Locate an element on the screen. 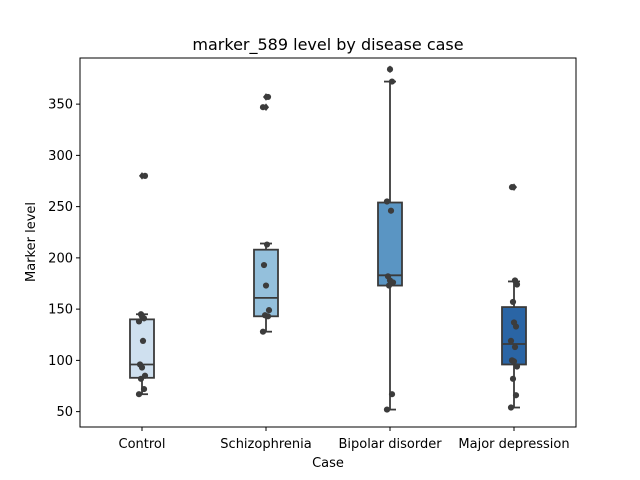 The width and height of the screenshot is (640, 480). x-axis-label: Case is located at coordinates (328, 463).